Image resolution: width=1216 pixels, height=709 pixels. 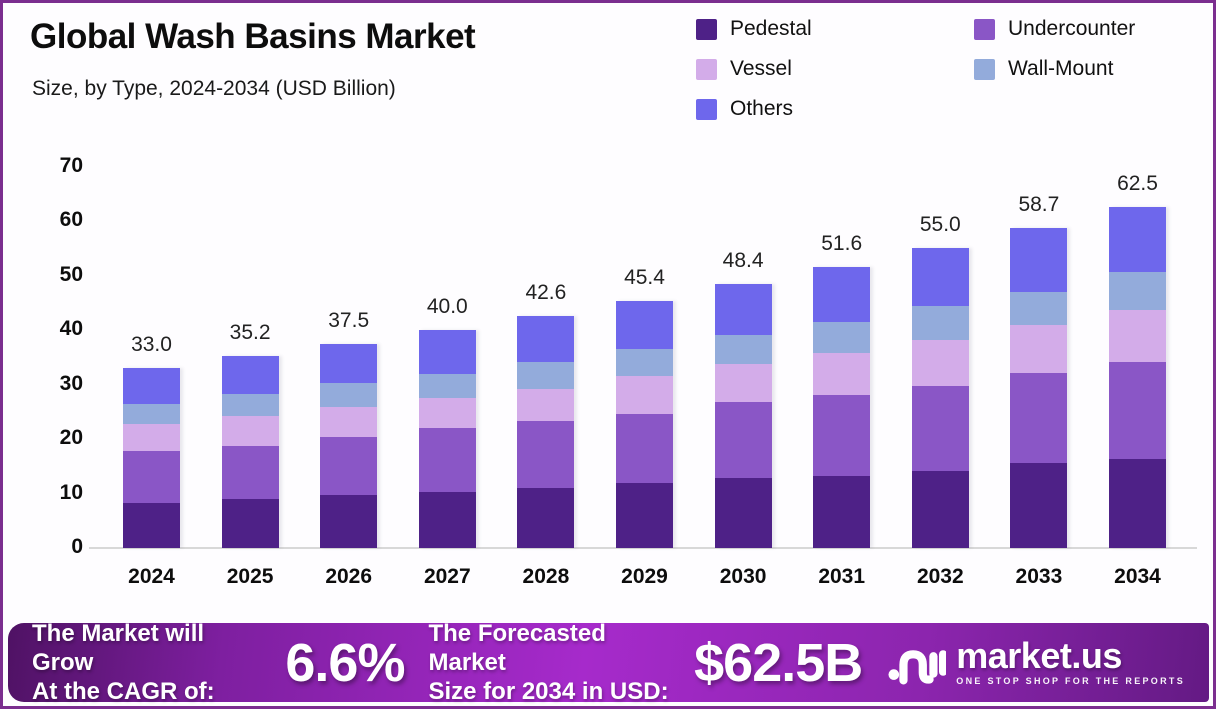 What do you see at coordinates (548, 691) in the screenshot?
I see `forecast-label-line2: Size for 2034 in USD:` at bounding box center [548, 691].